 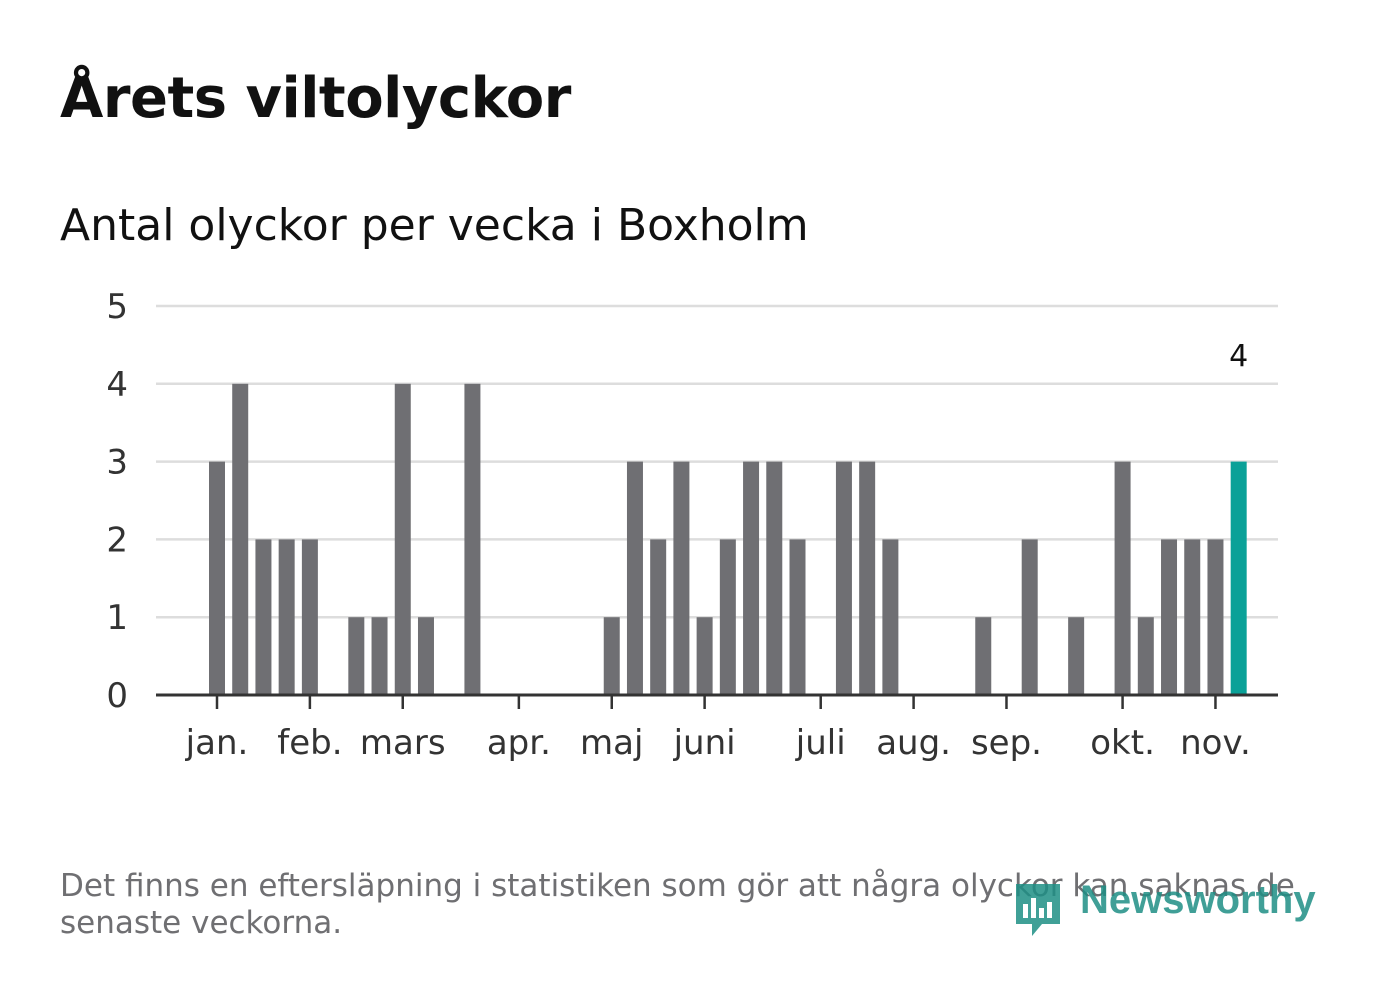 What do you see at coordinates (217, 743) in the screenshot?
I see `x-tick-label: jan.` at bounding box center [217, 743].